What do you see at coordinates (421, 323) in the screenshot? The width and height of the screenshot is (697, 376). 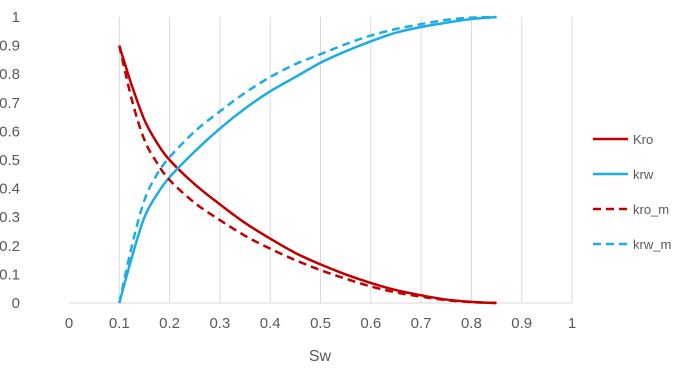 I see `x-tick-label: 0.7` at bounding box center [421, 323].